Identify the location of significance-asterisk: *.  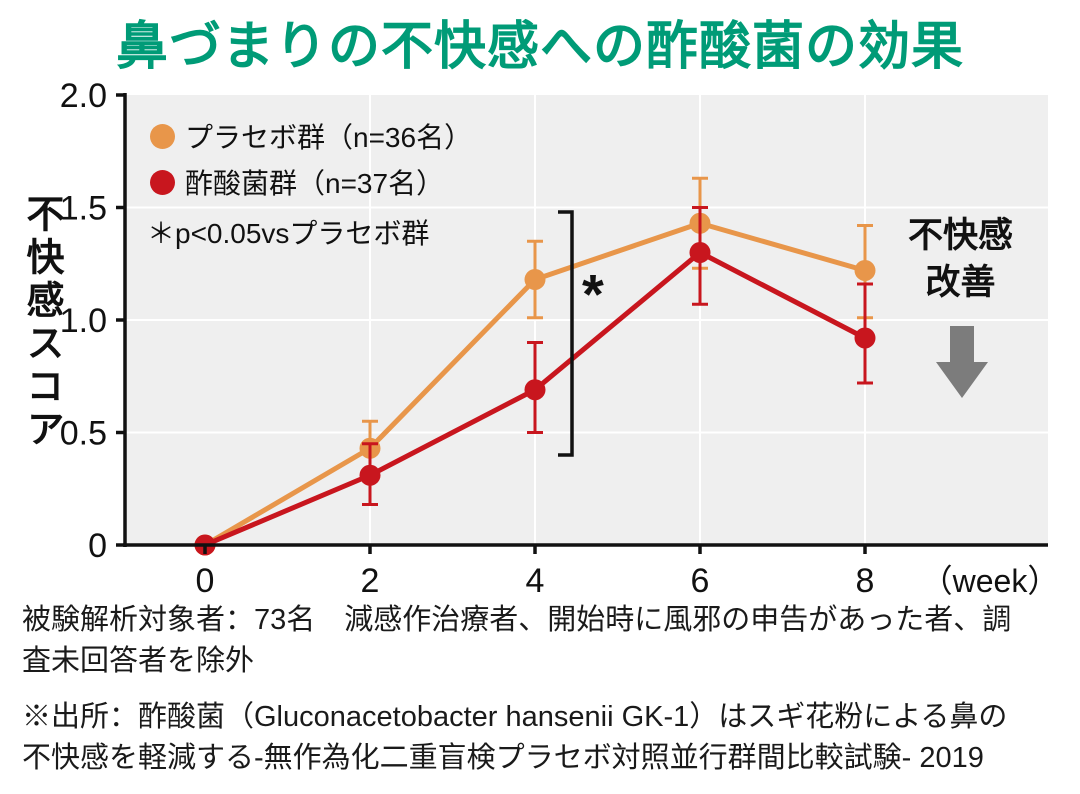
(593, 294).